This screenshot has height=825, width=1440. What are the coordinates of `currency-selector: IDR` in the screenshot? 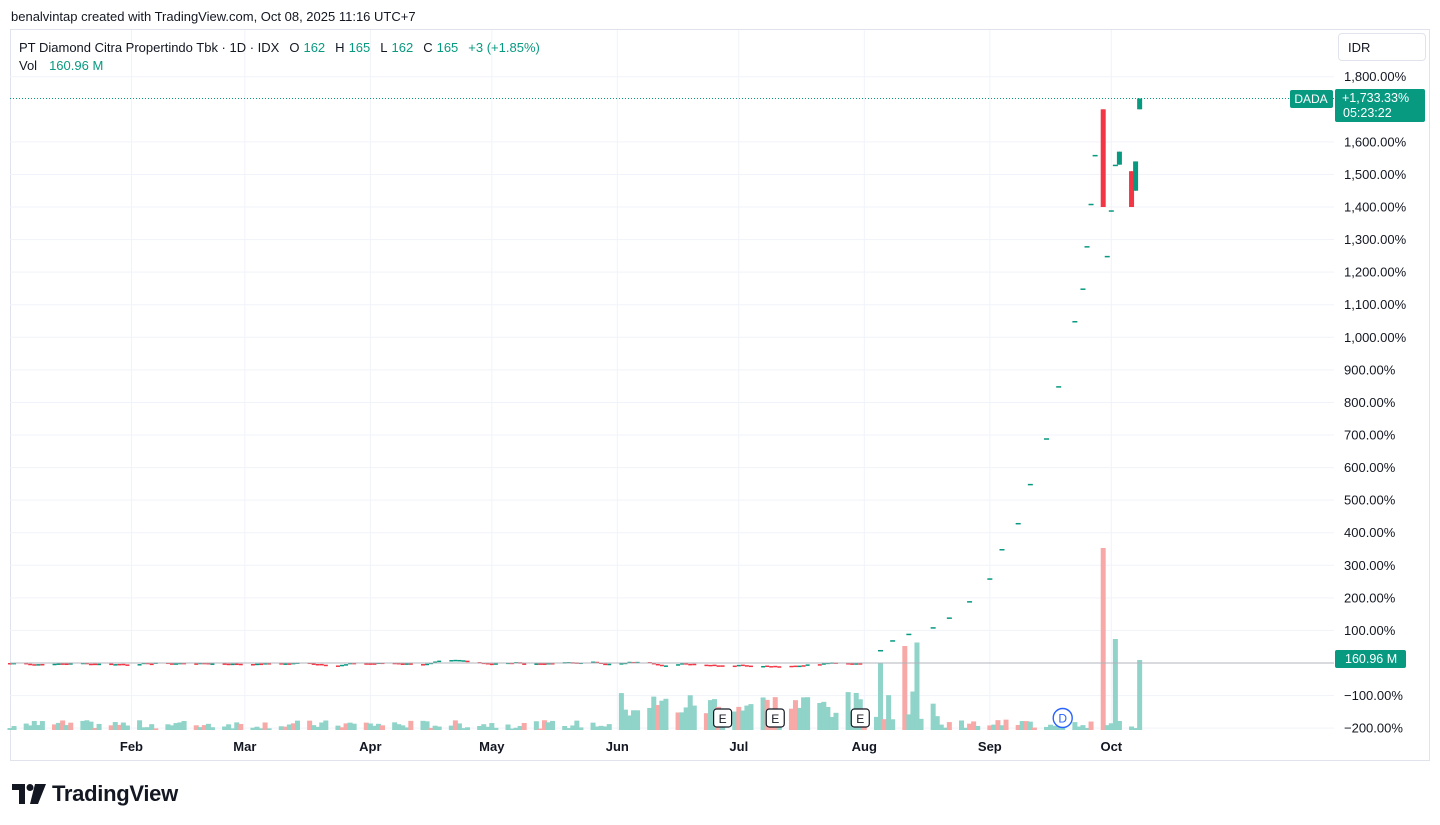 It's located at (1382, 47).